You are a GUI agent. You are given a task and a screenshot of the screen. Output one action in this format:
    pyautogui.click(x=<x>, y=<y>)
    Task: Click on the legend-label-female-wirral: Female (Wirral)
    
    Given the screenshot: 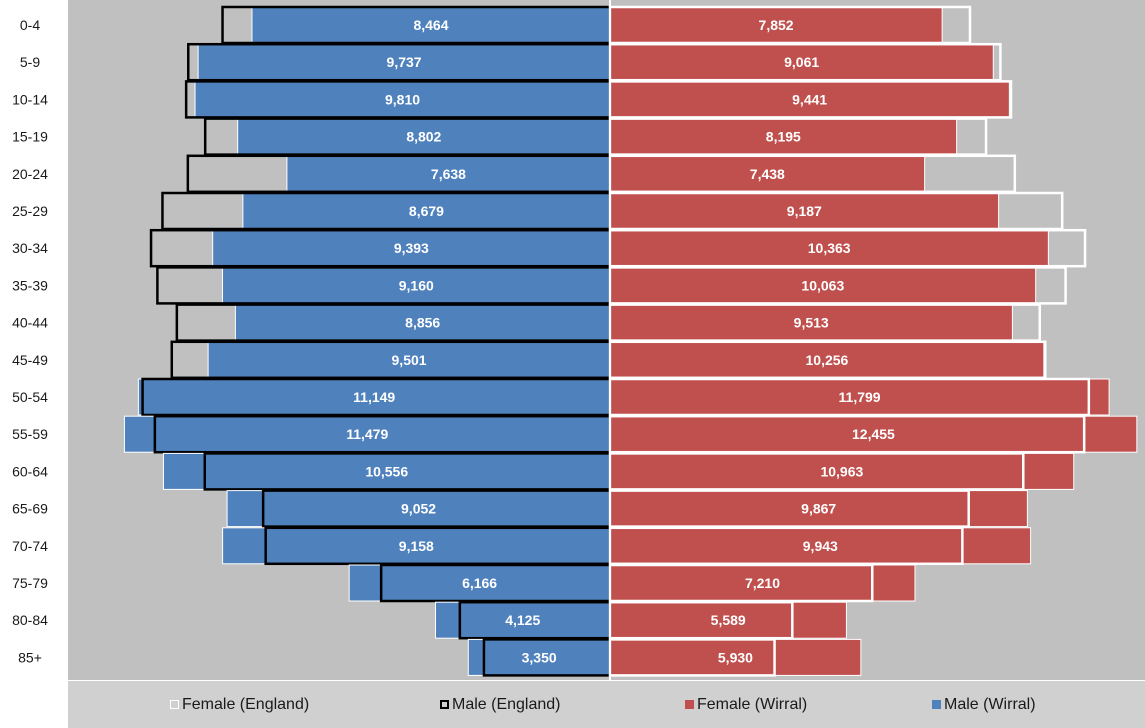 What is the action you would take?
    pyautogui.click(x=752, y=704)
    